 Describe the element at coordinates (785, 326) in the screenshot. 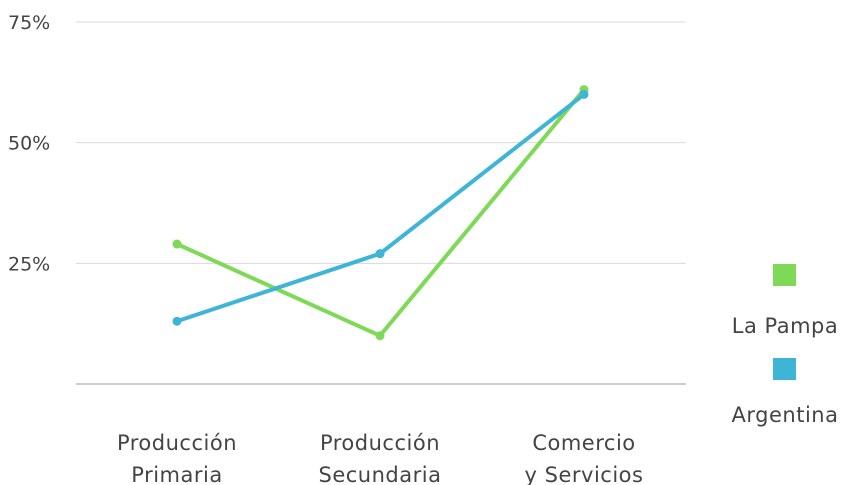

I see `legend-label: La Pampa` at that location.